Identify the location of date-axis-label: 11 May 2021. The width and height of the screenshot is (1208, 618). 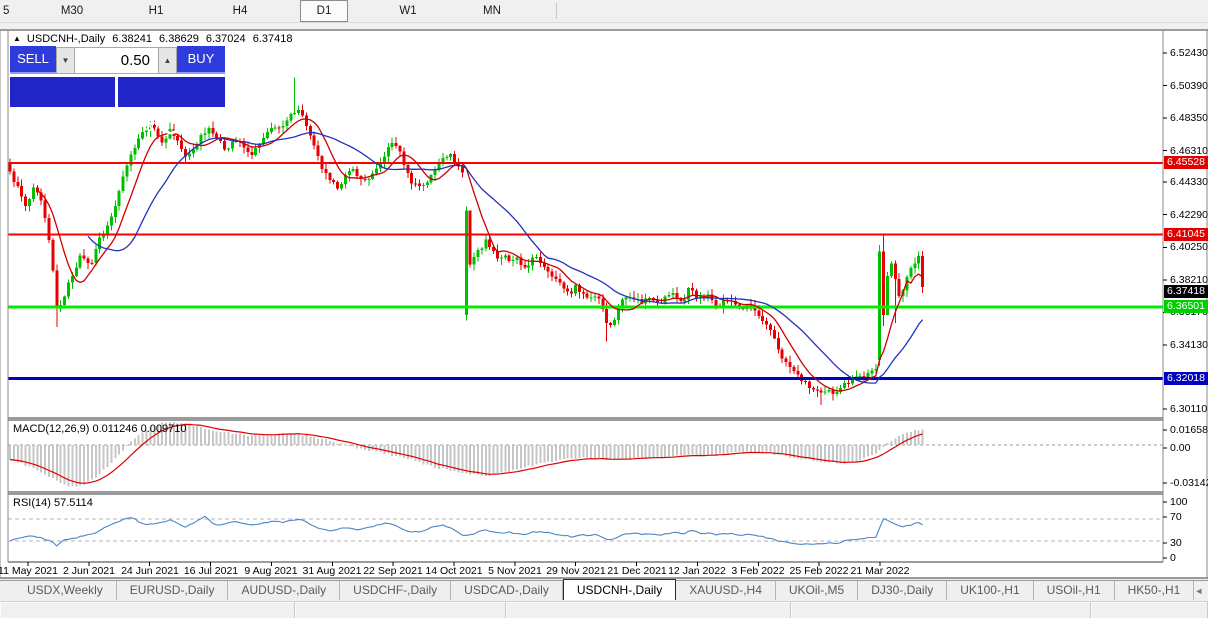
(29, 571).